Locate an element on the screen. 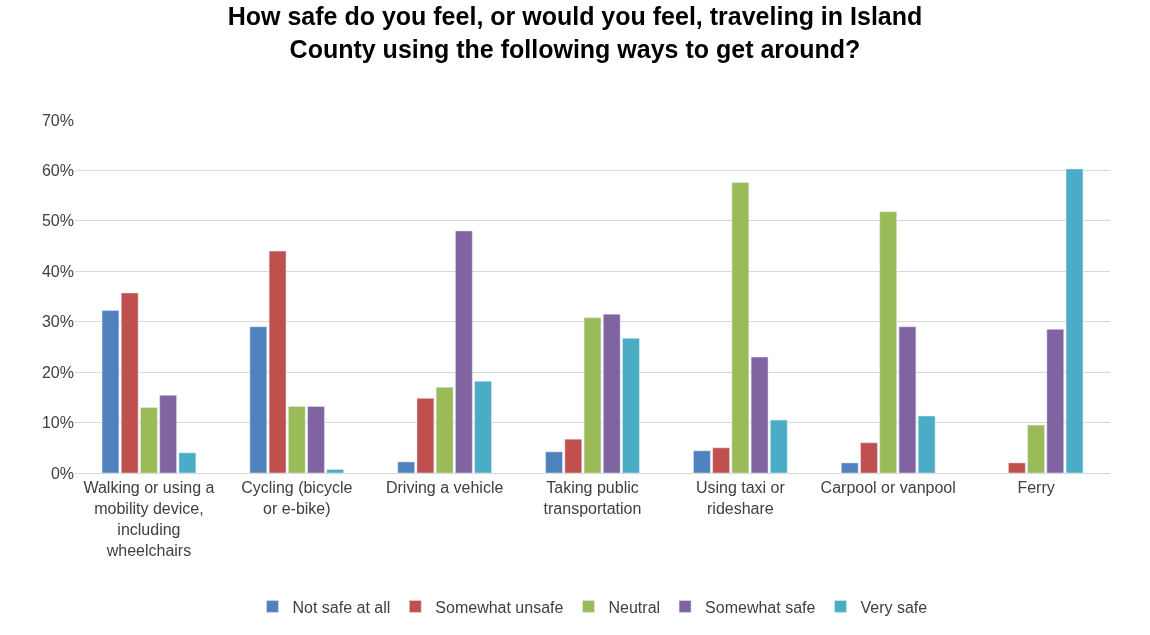 This screenshot has width=1150, height=635. y-tick-label: 40% is located at coordinates (57, 271).